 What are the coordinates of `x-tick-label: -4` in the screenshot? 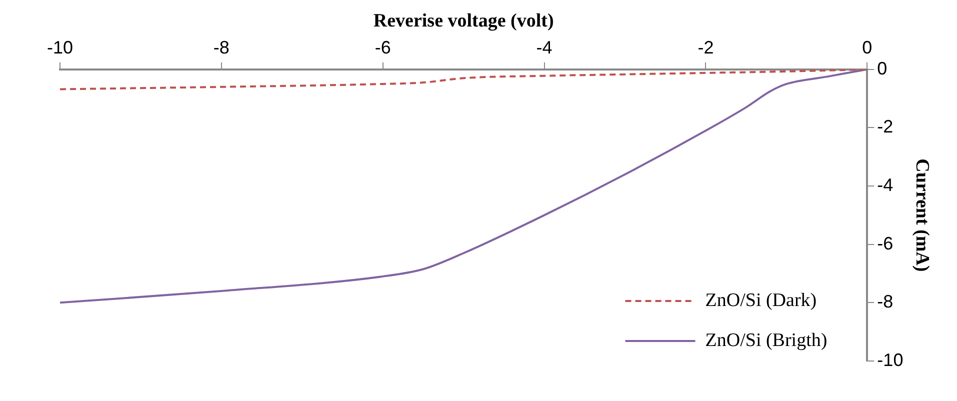 It's located at (544, 48).